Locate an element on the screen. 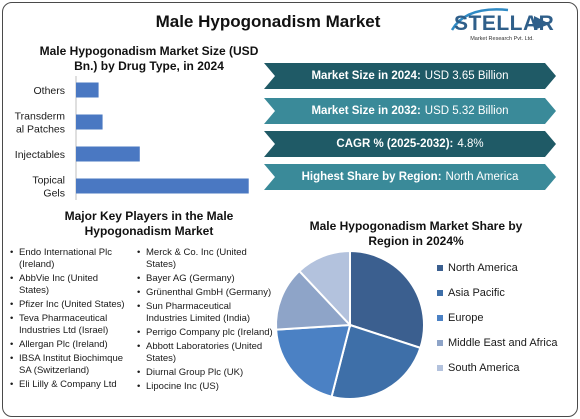 Image resolution: width=580 pixels, height=419 pixels. key-player-item: Grünenthal GmbH (Germany) is located at coordinates (208, 293).